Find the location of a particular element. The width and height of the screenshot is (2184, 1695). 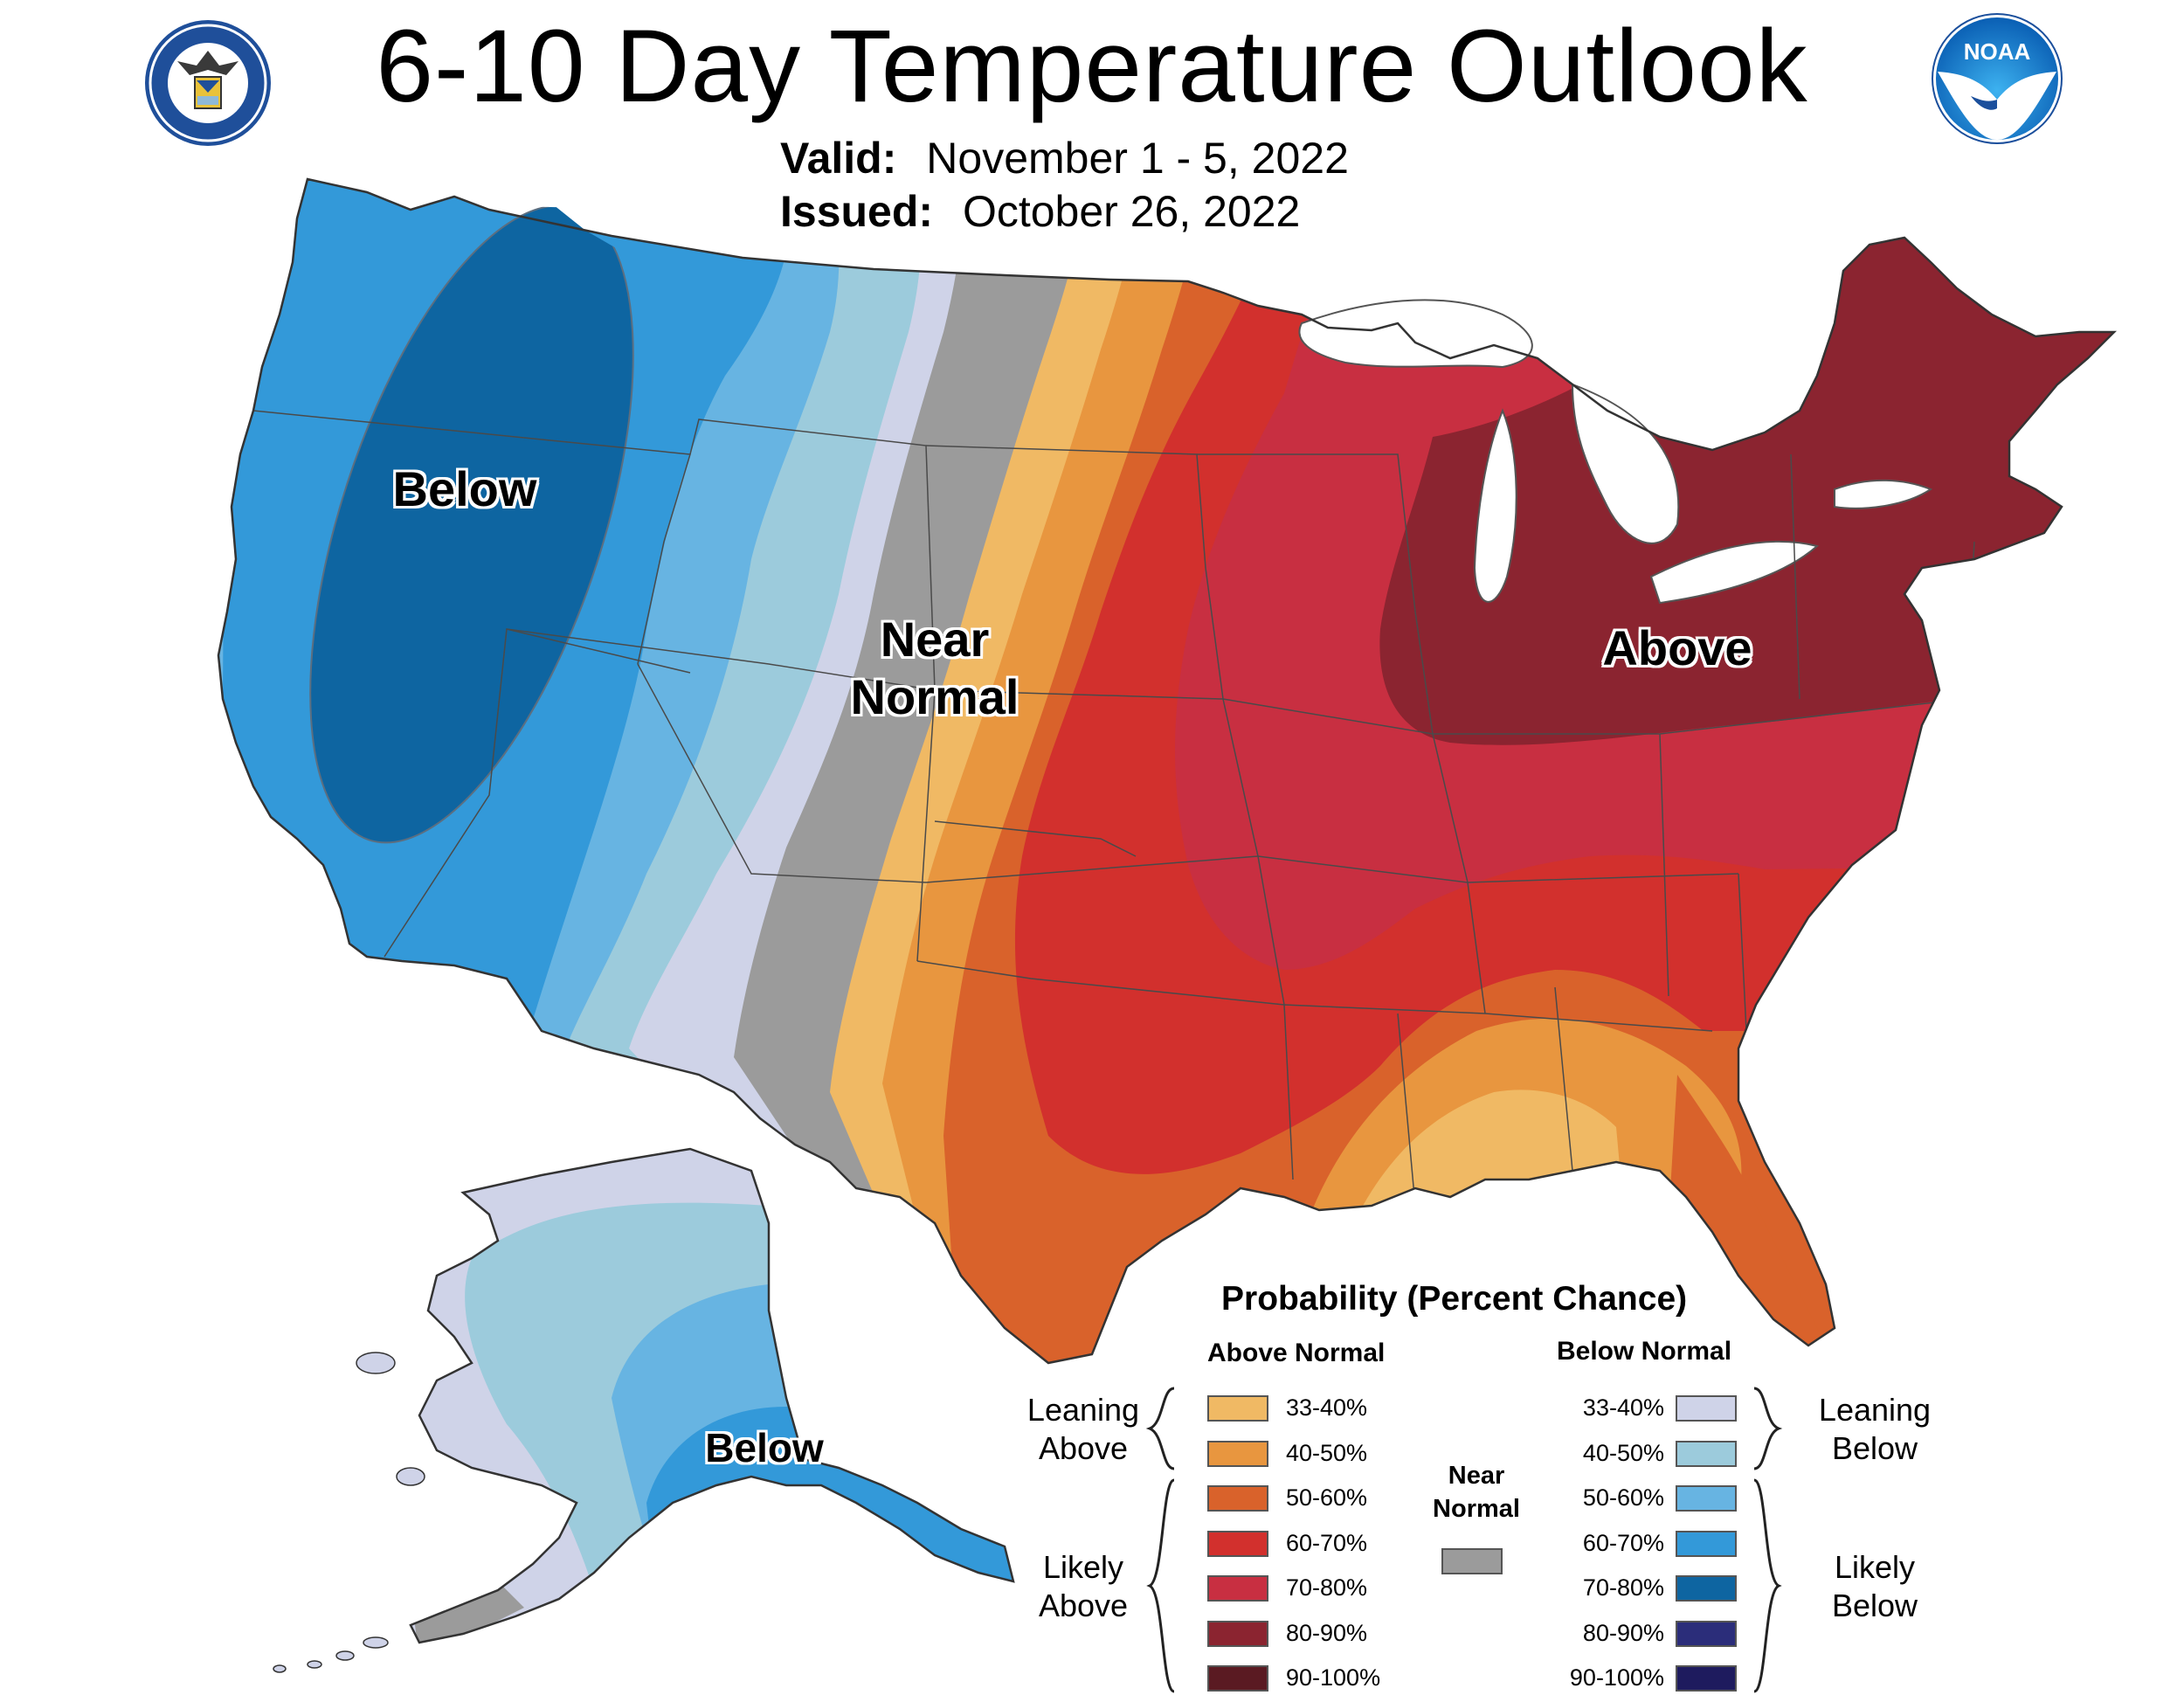

below-range-7: 90-100% is located at coordinates (1616, 1677).